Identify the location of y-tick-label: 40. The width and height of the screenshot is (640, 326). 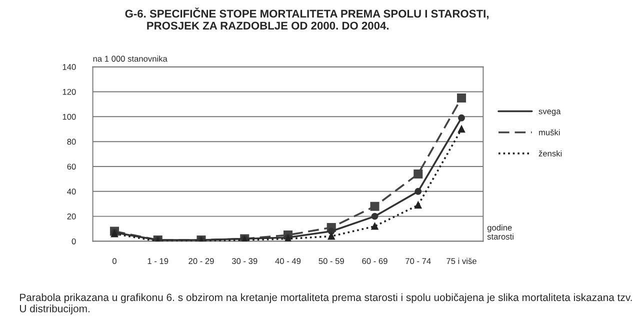
(71, 191).